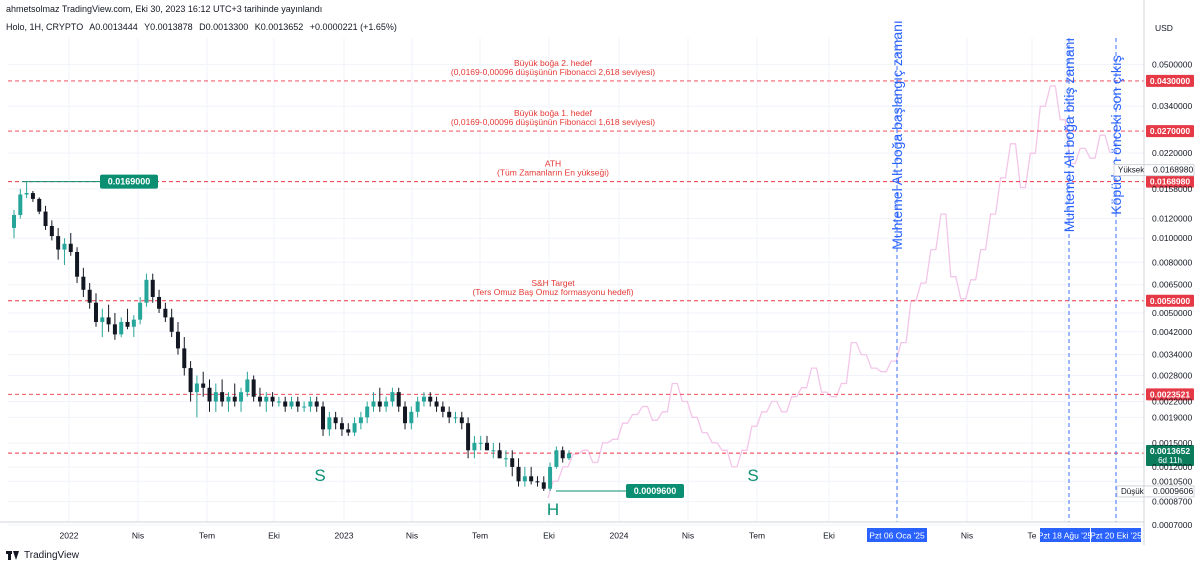  I want to click on level-annotation: (Ters Omuz Baş Omuz formasyonu hedefi), so click(552, 292).